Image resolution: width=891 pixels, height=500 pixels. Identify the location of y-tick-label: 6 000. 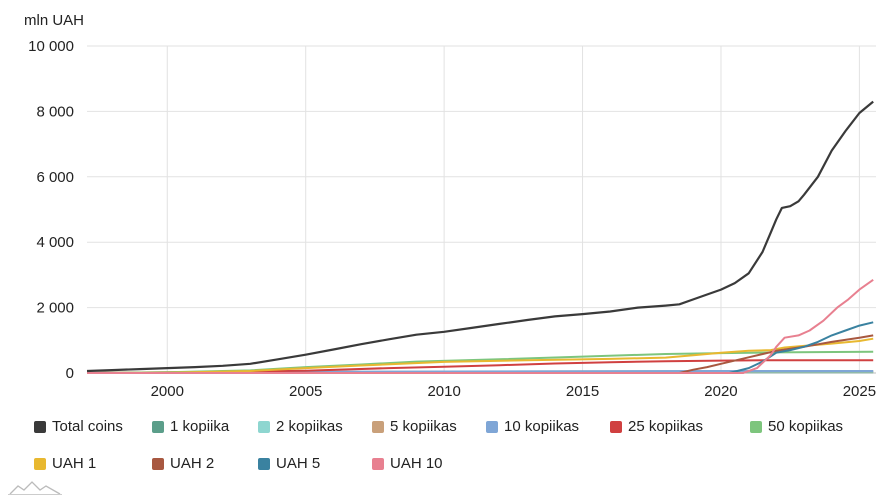
(55, 177).